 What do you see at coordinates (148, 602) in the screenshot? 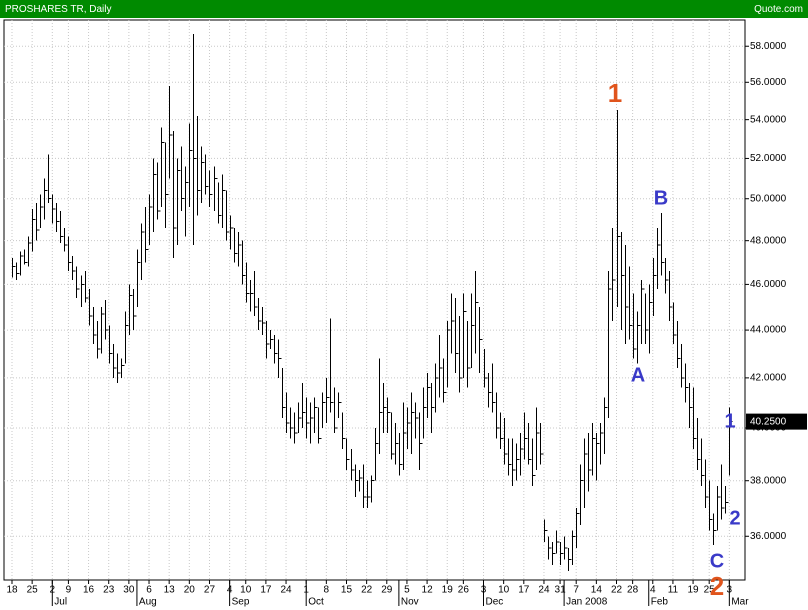
I see `month-label: Aug` at bounding box center [148, 602].